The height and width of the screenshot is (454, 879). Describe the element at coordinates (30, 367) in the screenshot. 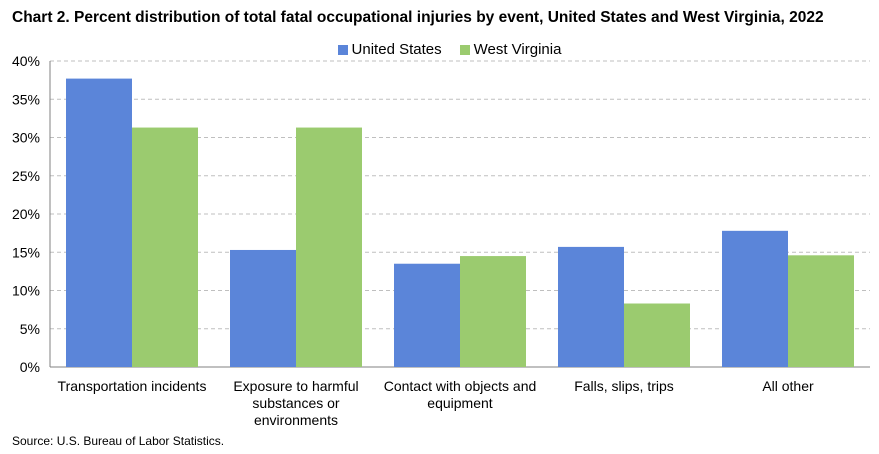

I see `y-tick-label: 0%` at that location.